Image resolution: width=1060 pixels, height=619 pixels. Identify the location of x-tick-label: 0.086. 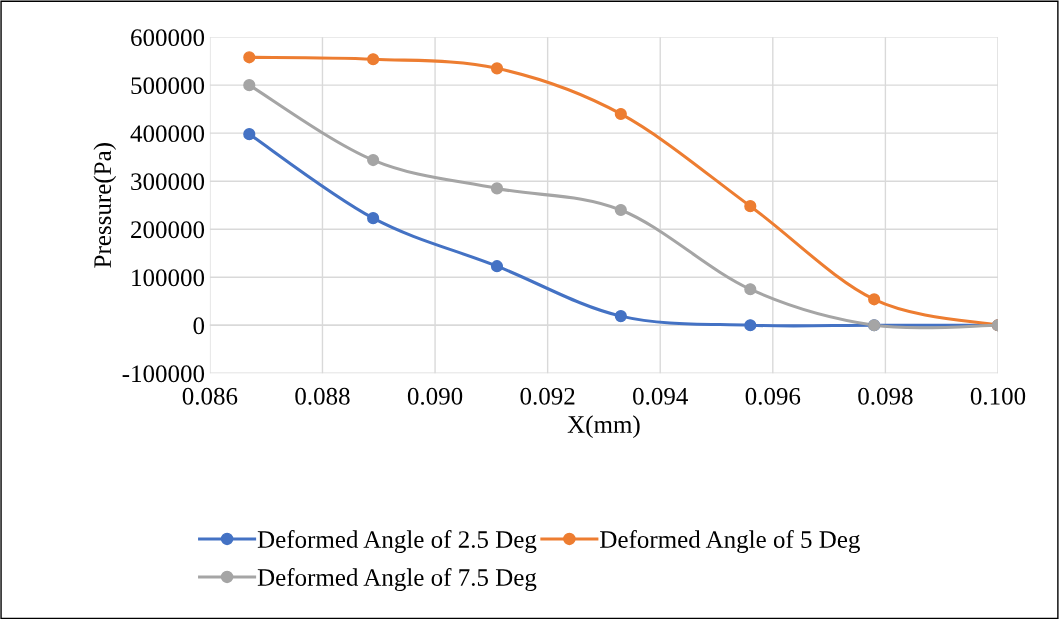
(210, 396).